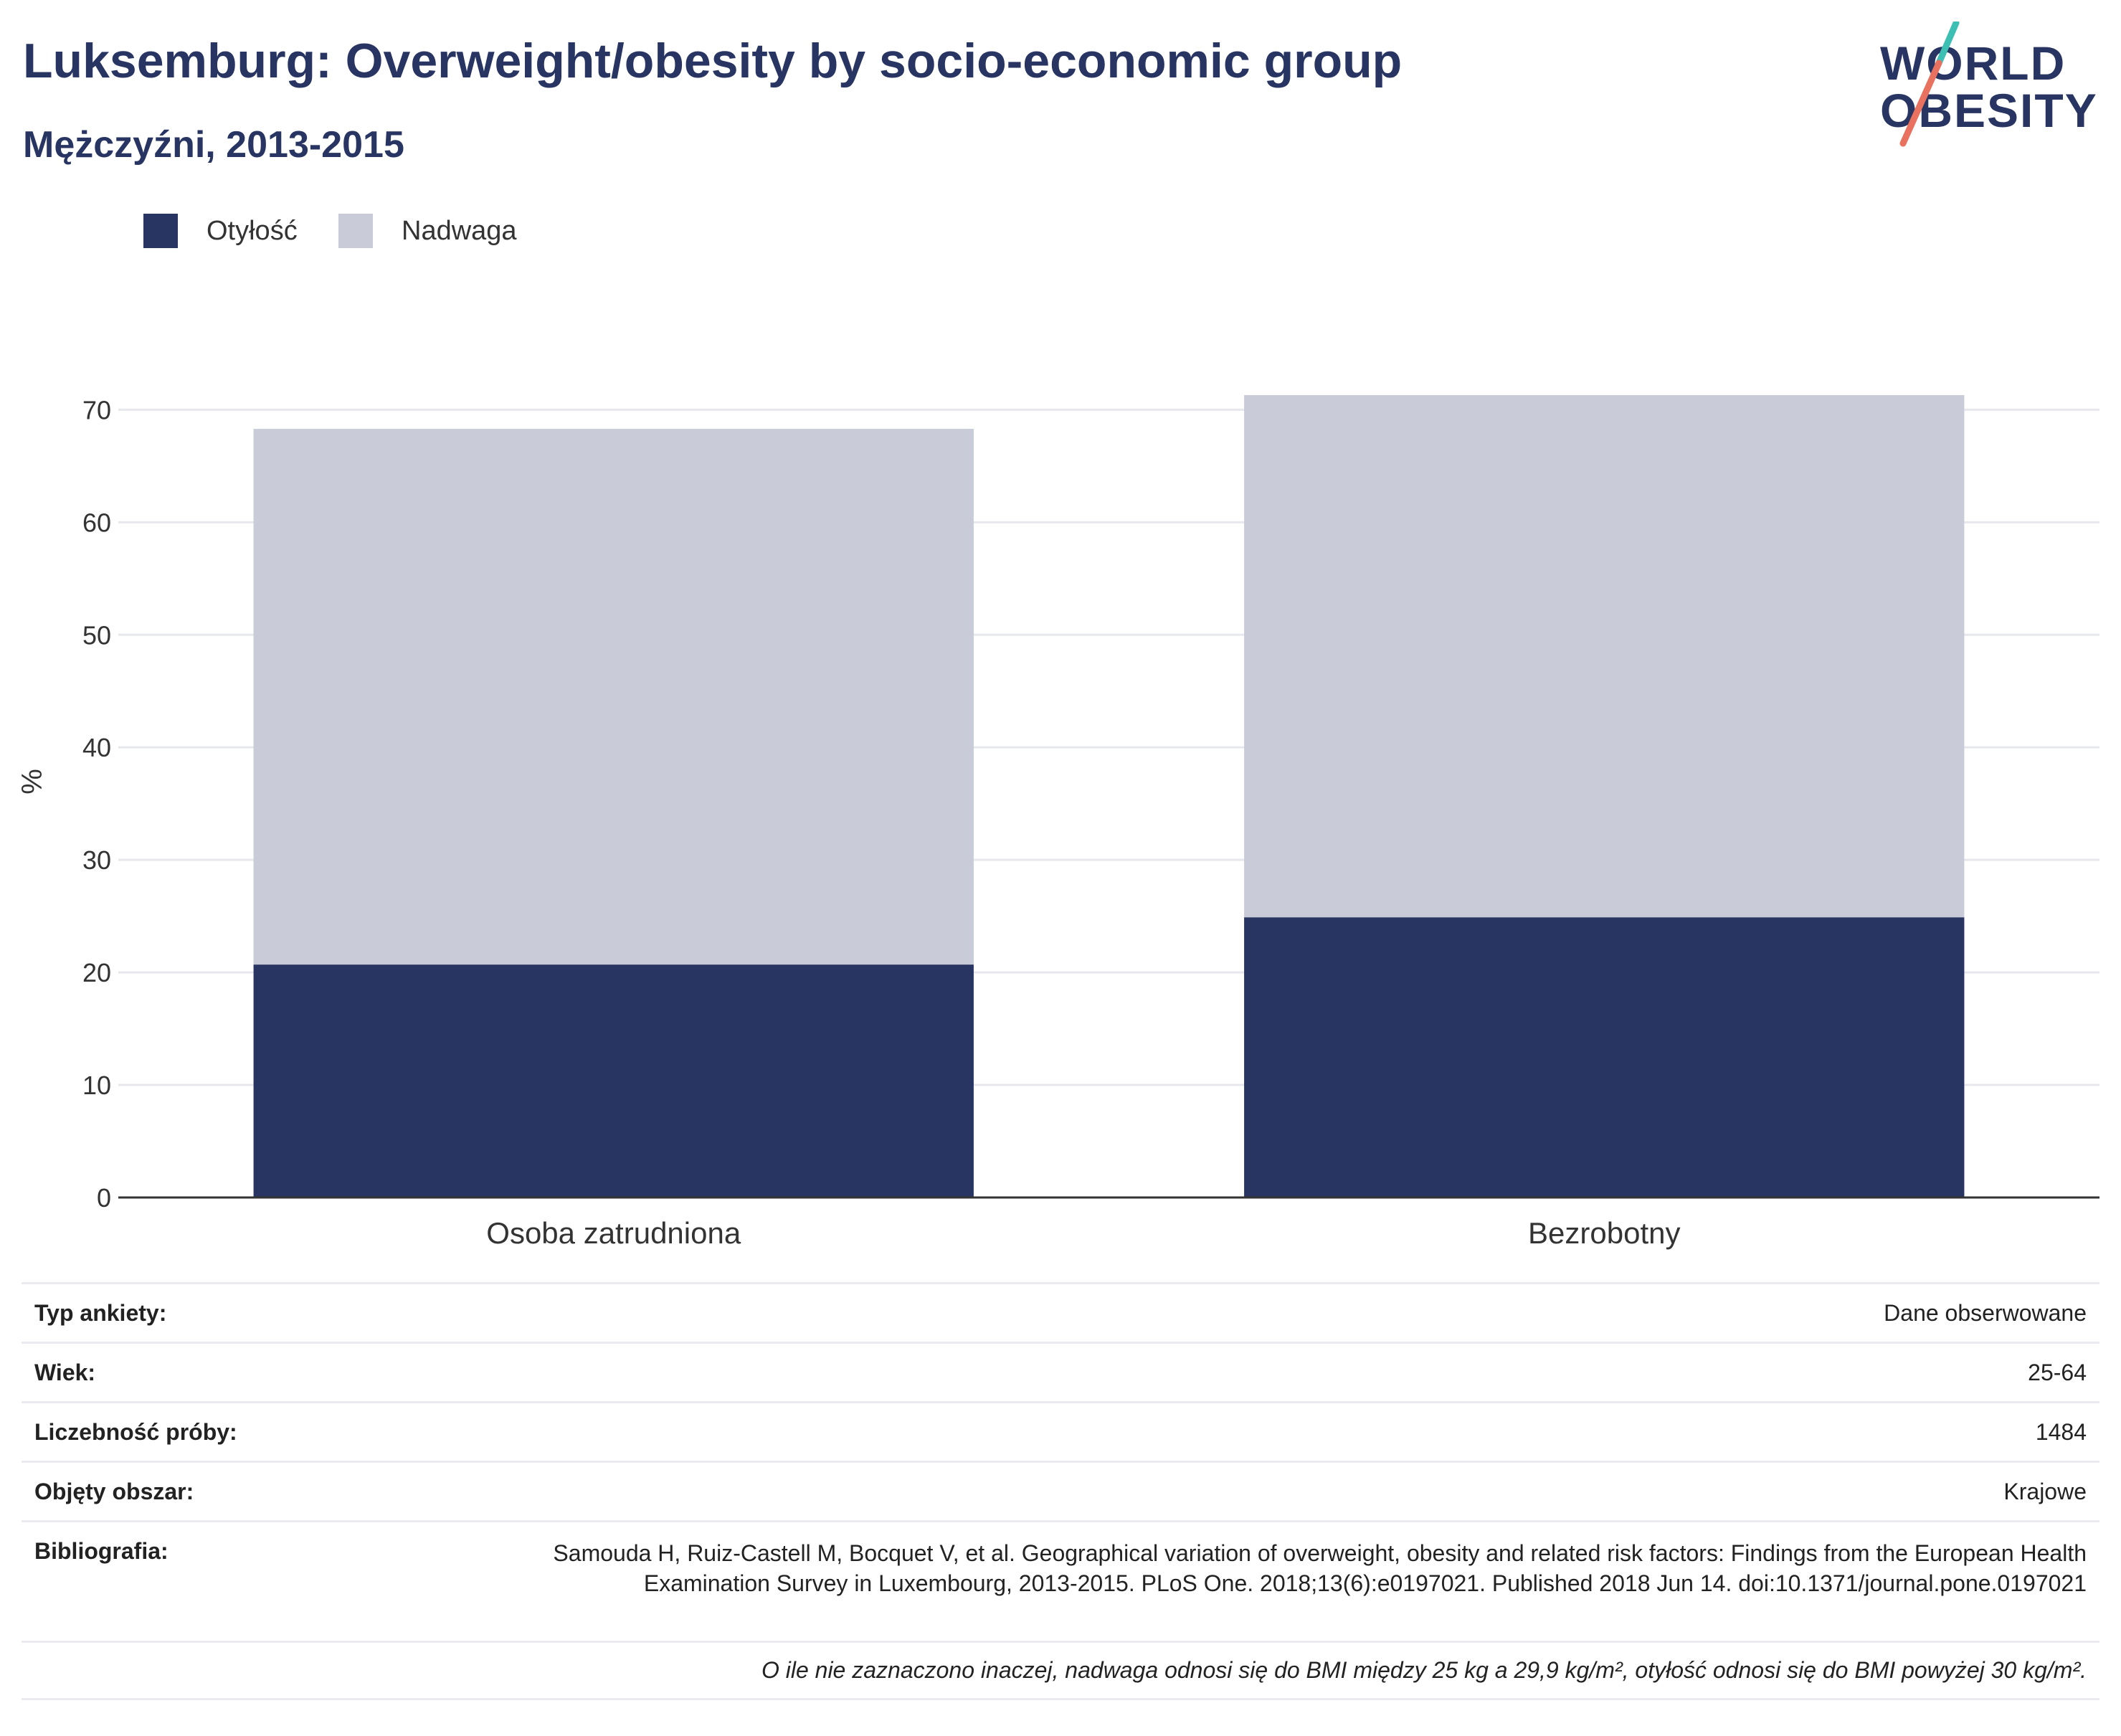  I want to click on x-category-label: Osoba zatrudniona, so click(613, 1233).